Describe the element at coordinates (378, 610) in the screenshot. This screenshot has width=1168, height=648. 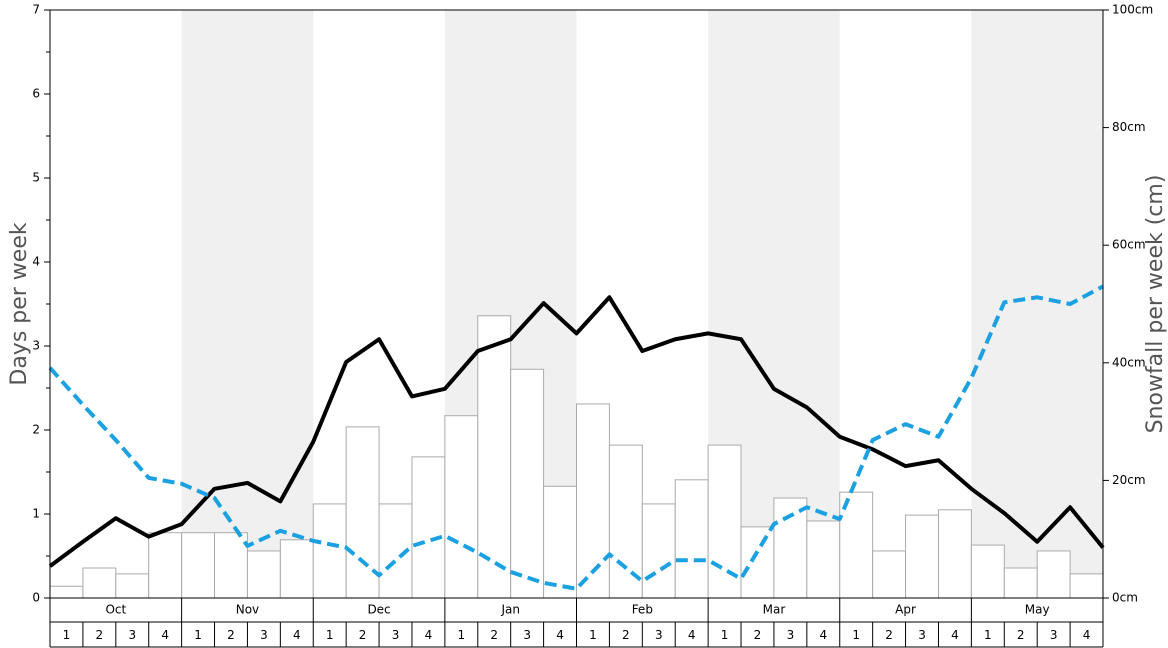
I see `month-label: Dec` at that location.